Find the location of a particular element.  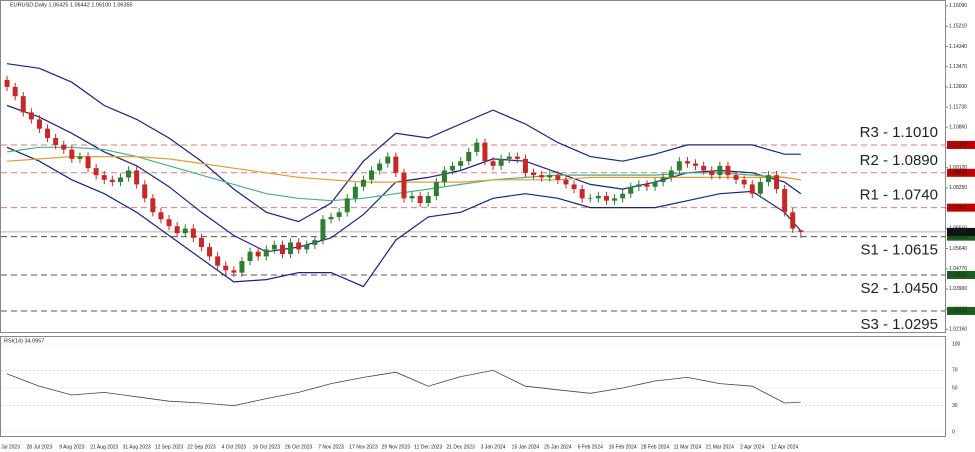

y-tick-label: 0 is located at coordinates (953, 432).